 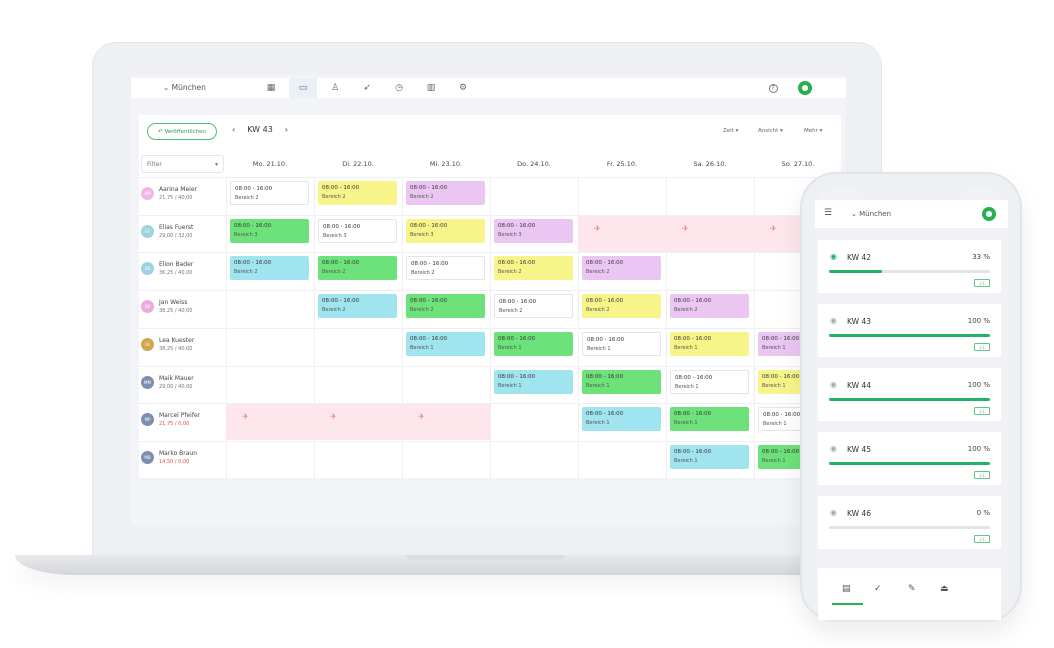 What do you see at coordinates (978, 321) in the screenshot?
I see `week-percent: 100 %` at bounding box center [978, 321].